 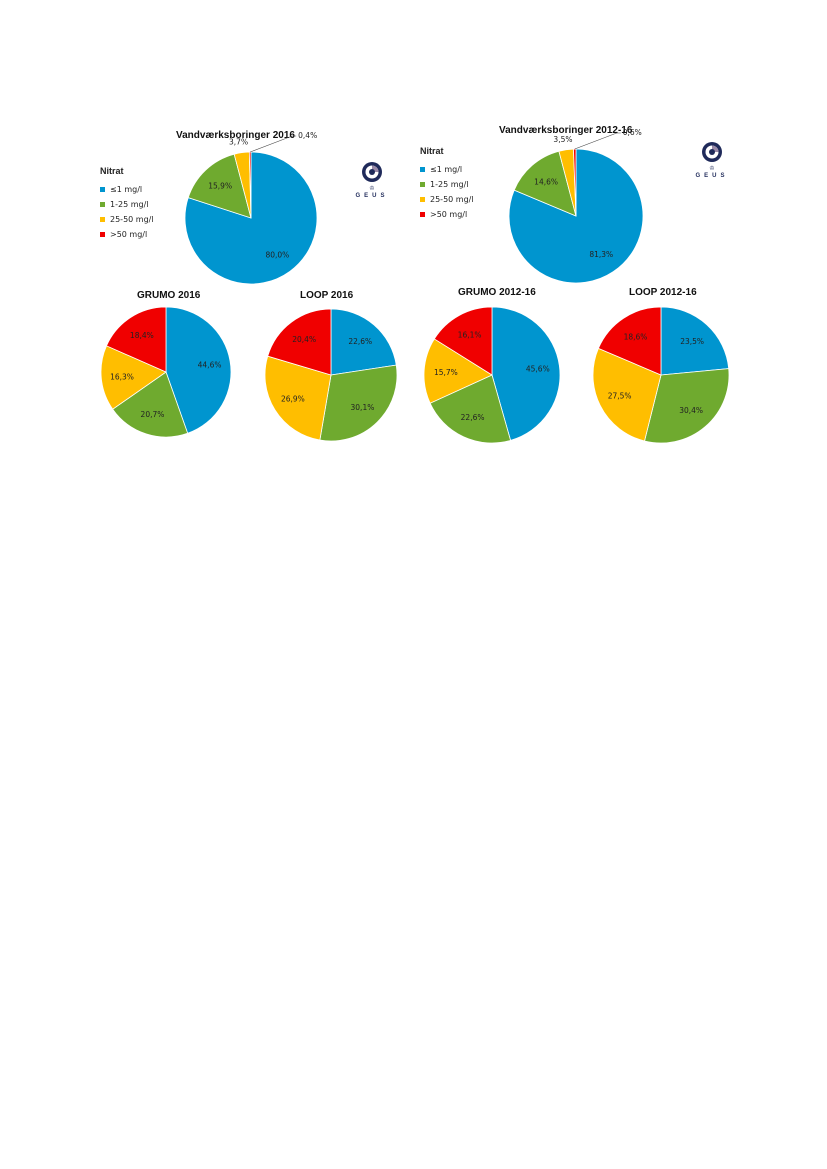 I want to click on slice-data-label: 15,7%, so click(x=446, y=372).